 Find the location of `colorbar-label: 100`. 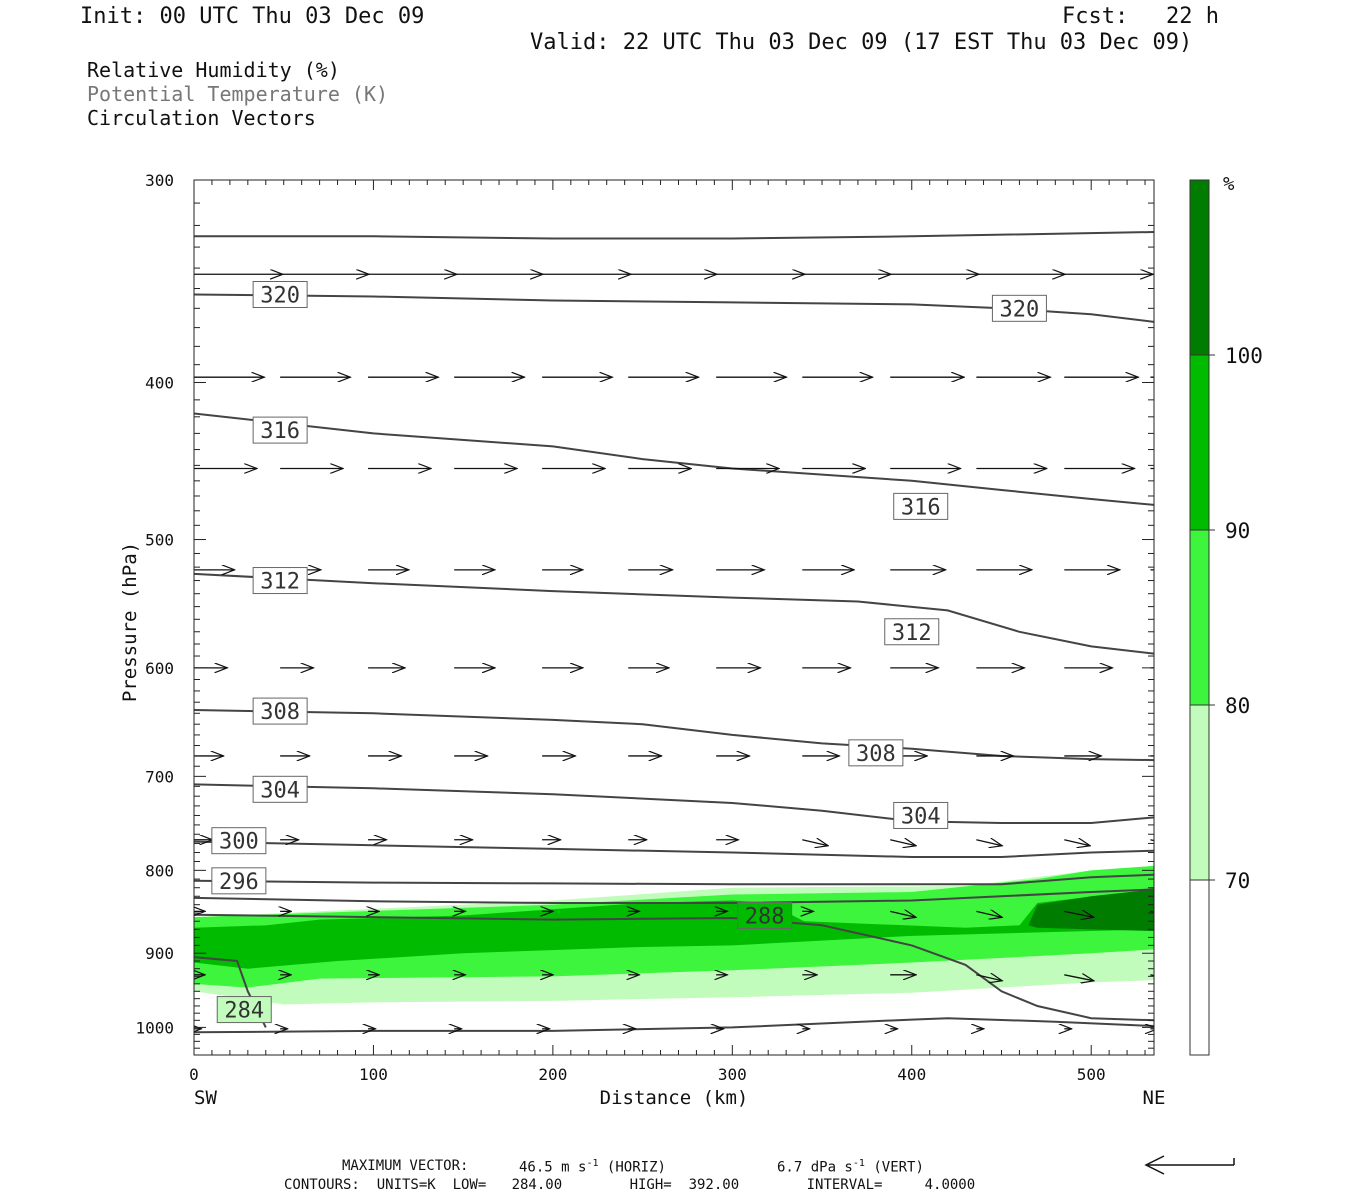

colorbar-label: 100 is located at coordinates (1244, 356).